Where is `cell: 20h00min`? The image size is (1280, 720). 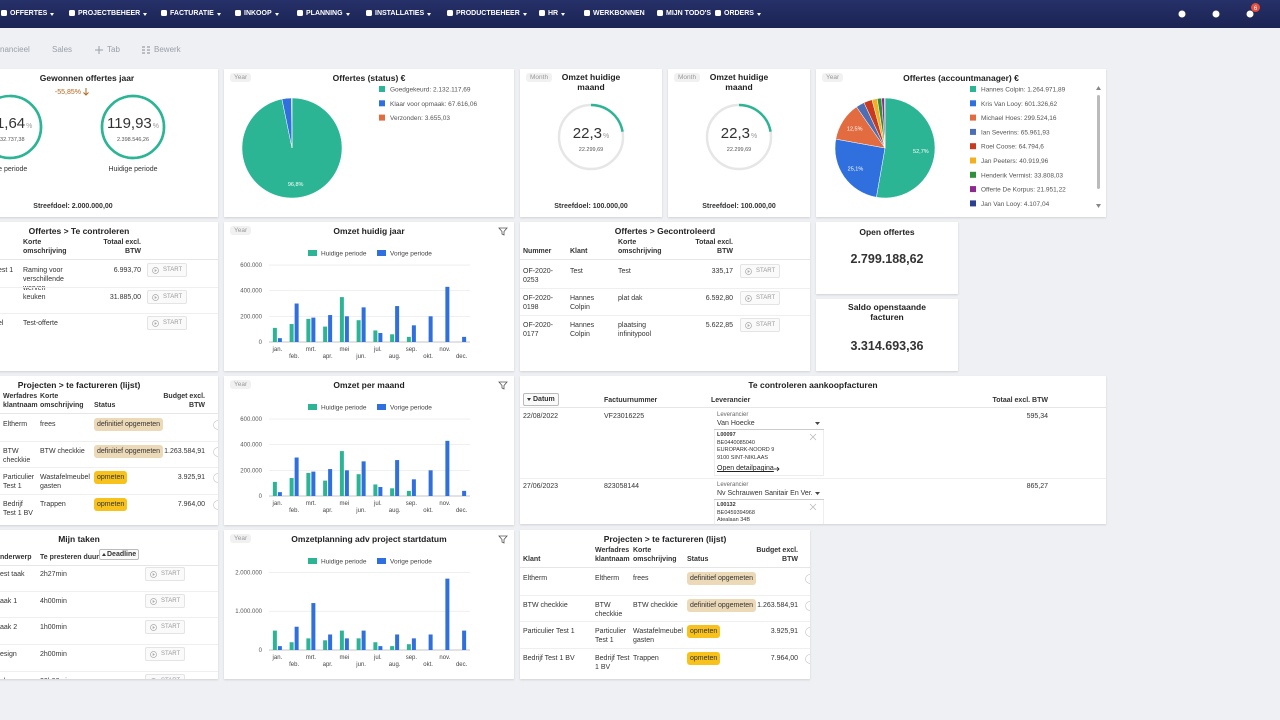 cell: 20h00min is located at coordinates (70, 678).